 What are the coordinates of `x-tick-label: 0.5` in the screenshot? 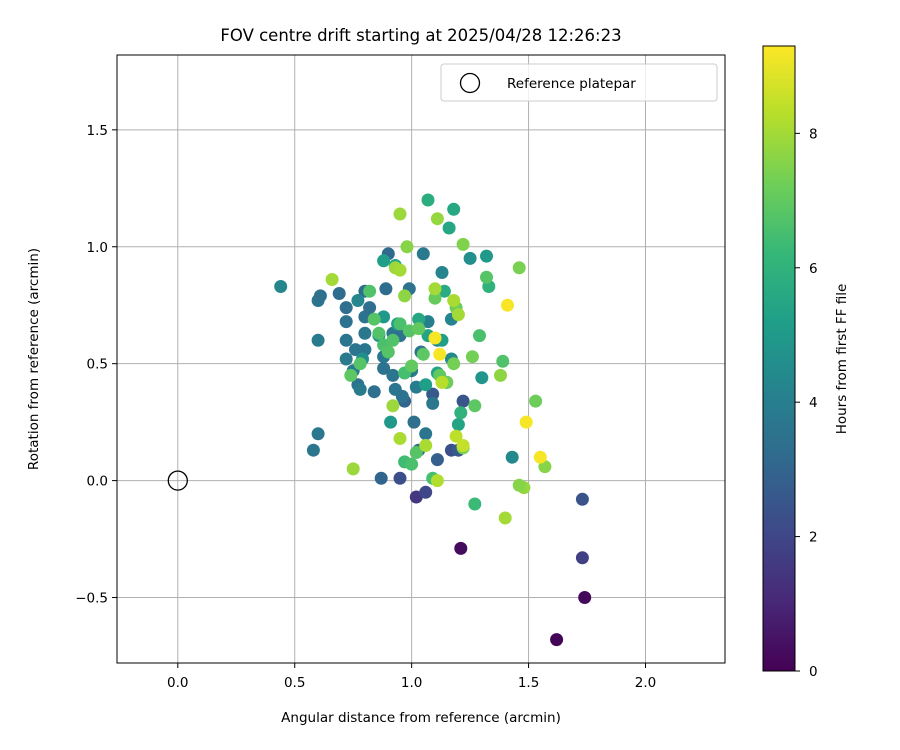 It's located at (294, 683).